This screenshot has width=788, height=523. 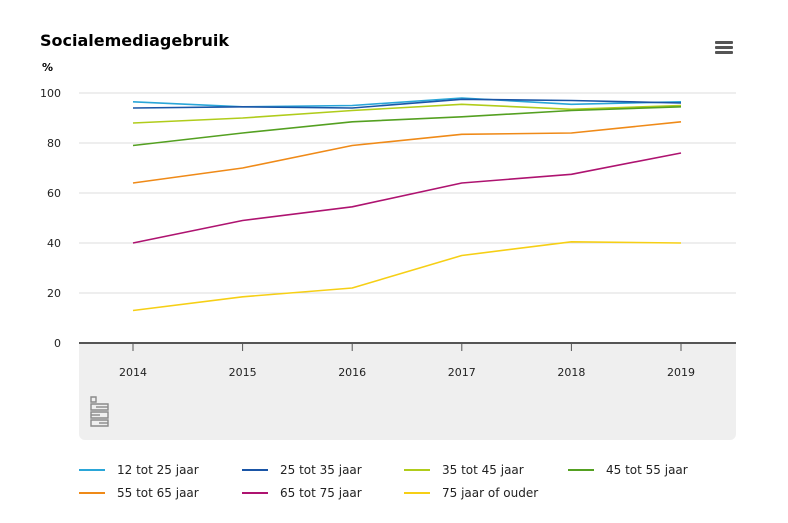 I want to click on legend-label: 55 tot 65 jaar, so click(x=158, y=493).